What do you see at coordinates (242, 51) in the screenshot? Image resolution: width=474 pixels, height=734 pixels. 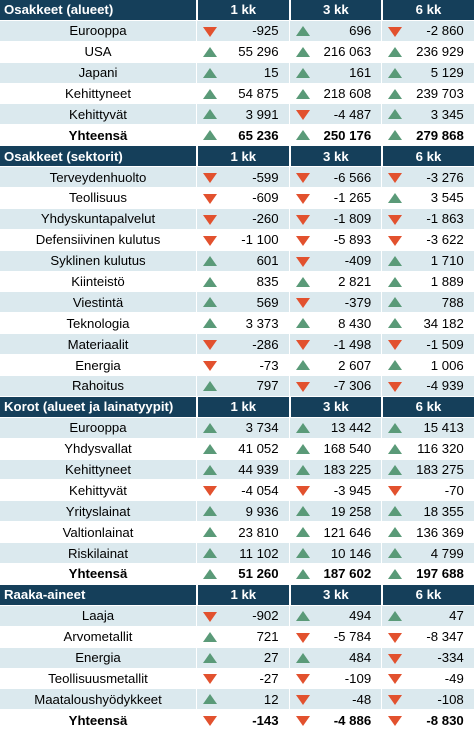 I see `value-cell: 55 296` at bounding box center [242, 51].